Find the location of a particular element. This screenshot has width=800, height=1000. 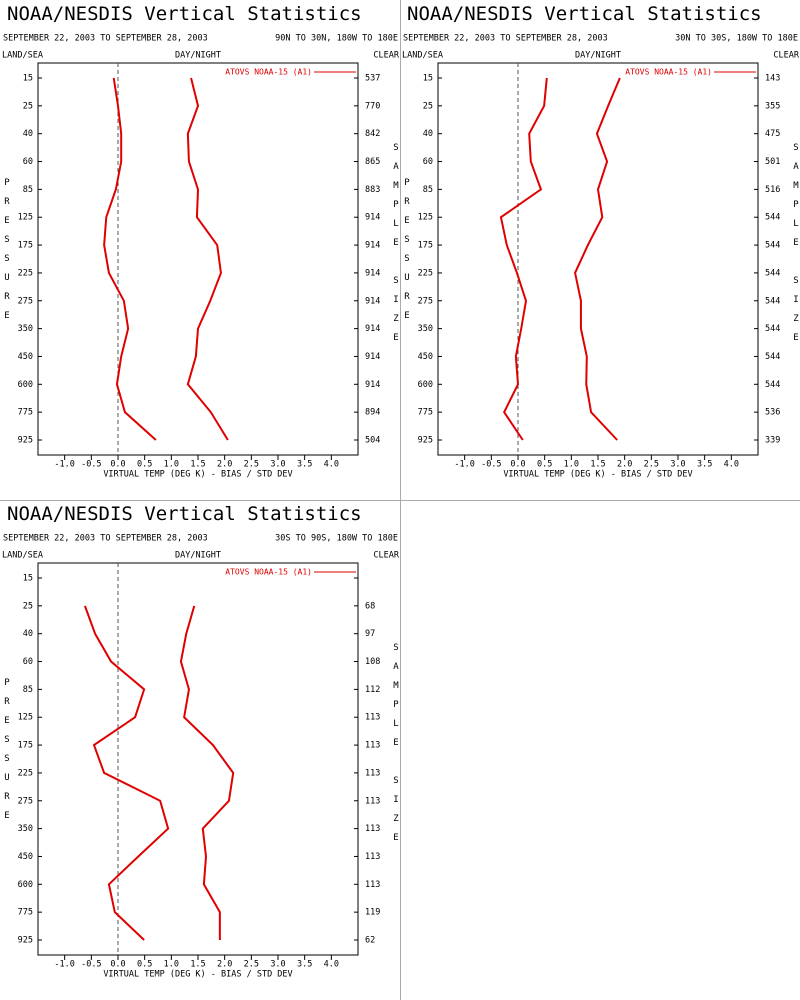

x-tick-label: 1.0 is located at coordinates (171, 465).